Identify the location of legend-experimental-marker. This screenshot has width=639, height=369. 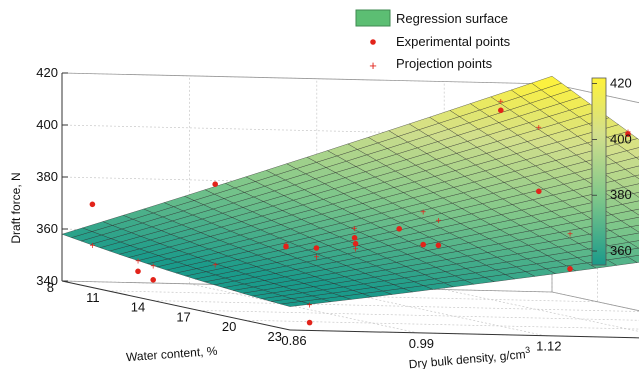
(373, 42).